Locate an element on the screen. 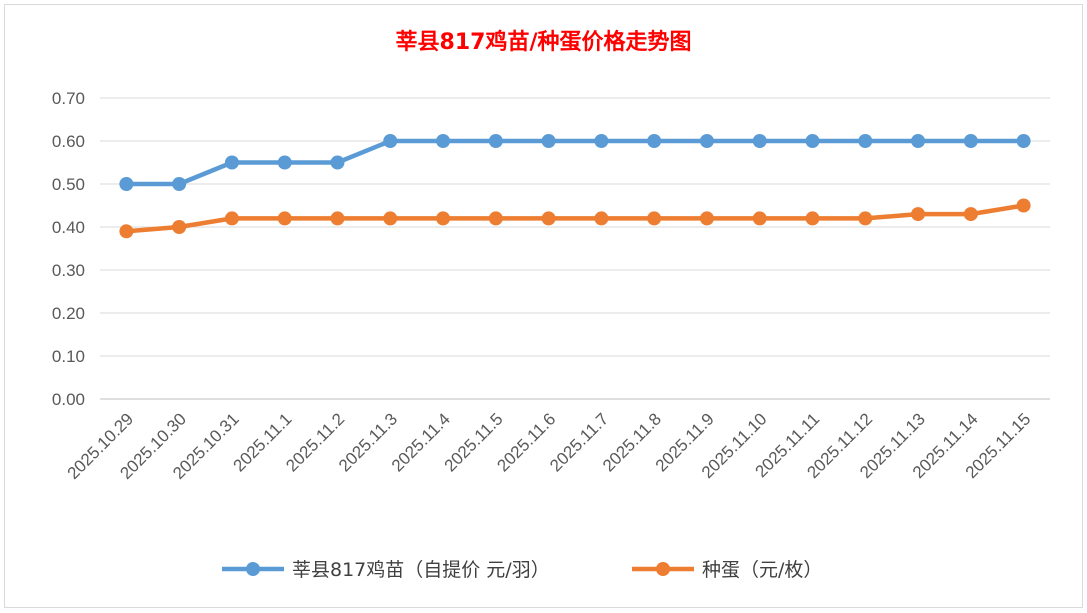 The width and height of the screenshot is (1087, 613). y-tick-label: 0.40 is located at coordinates (68, 227).